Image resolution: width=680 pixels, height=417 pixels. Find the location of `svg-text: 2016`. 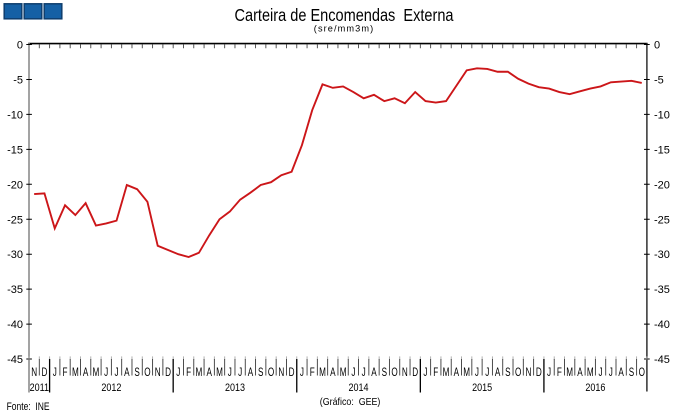

svg-text: 2016 is located at coordinates (595, 388).